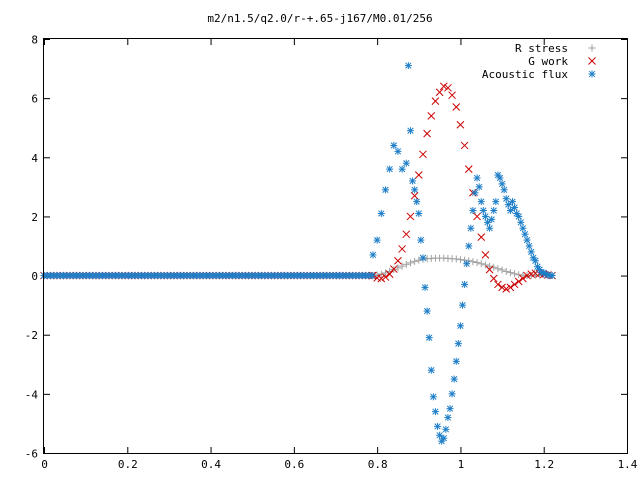 The height and width of the screenshot is (480, 640). Describe the element at coordinates (34, 276) in the screenshot. I see `y-tick-label: 0` at that location.